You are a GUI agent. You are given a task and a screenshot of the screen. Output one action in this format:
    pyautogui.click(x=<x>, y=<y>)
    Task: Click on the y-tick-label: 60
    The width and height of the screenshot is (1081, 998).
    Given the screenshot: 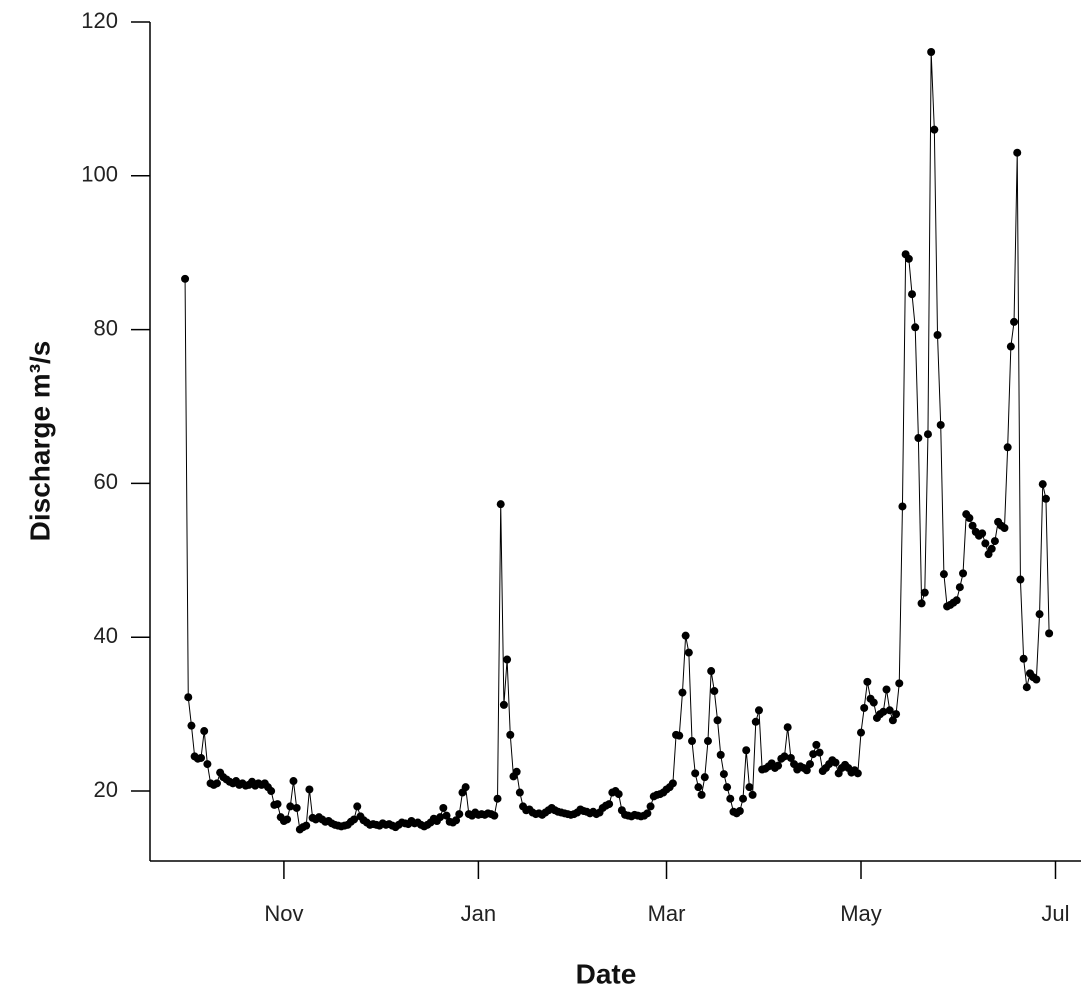 What is the action you would take?
    pyautogui.click(x=106, y=481)
    